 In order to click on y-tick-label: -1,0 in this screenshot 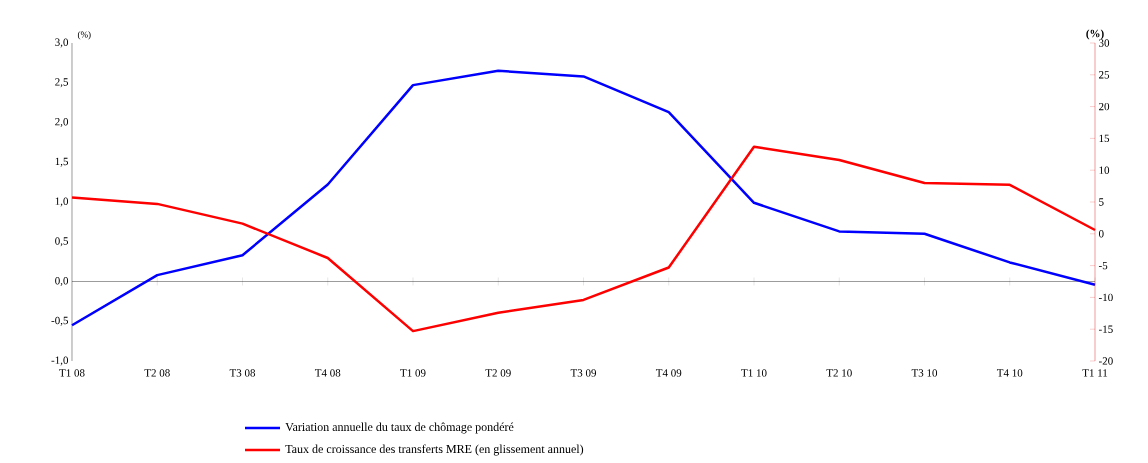, I will do `click(60, 361)`.